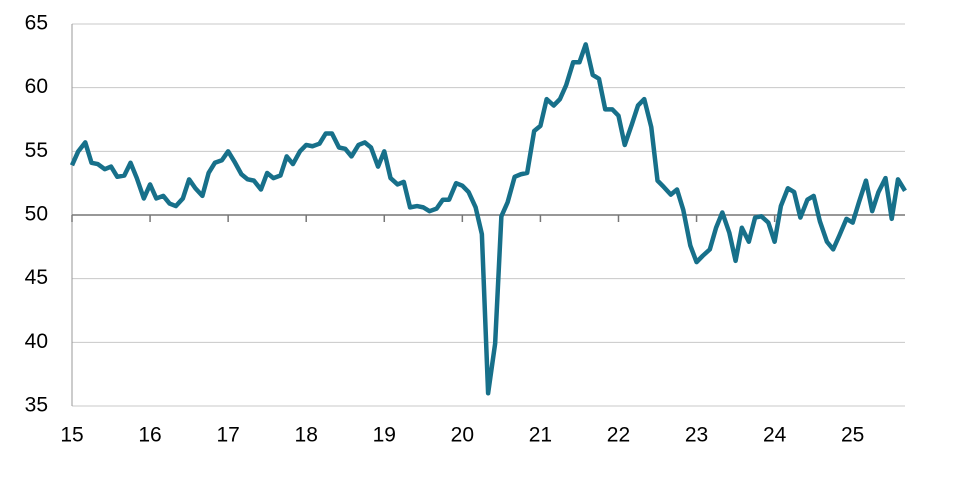  I want to click on y-tick-label: 65, so click(36, 23).